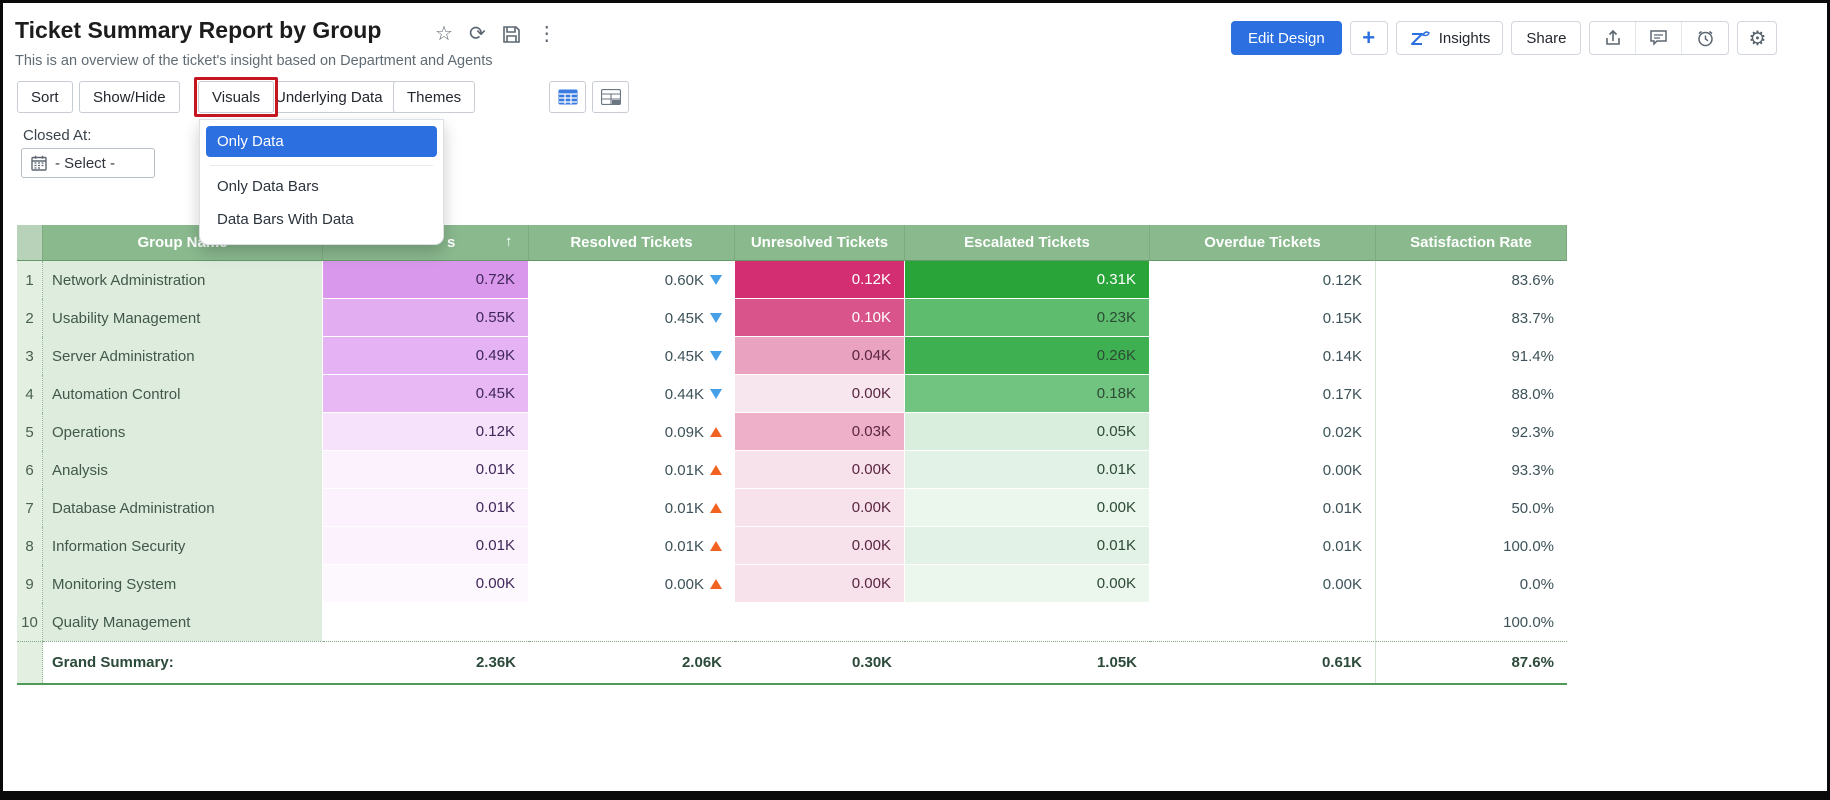 The width and height of the screenshot is (1830, 800). Describe the element at coordinates (268, 186) in the screenshot. I see `menu-item-only-data-bars: Only Data Bars` at that location.